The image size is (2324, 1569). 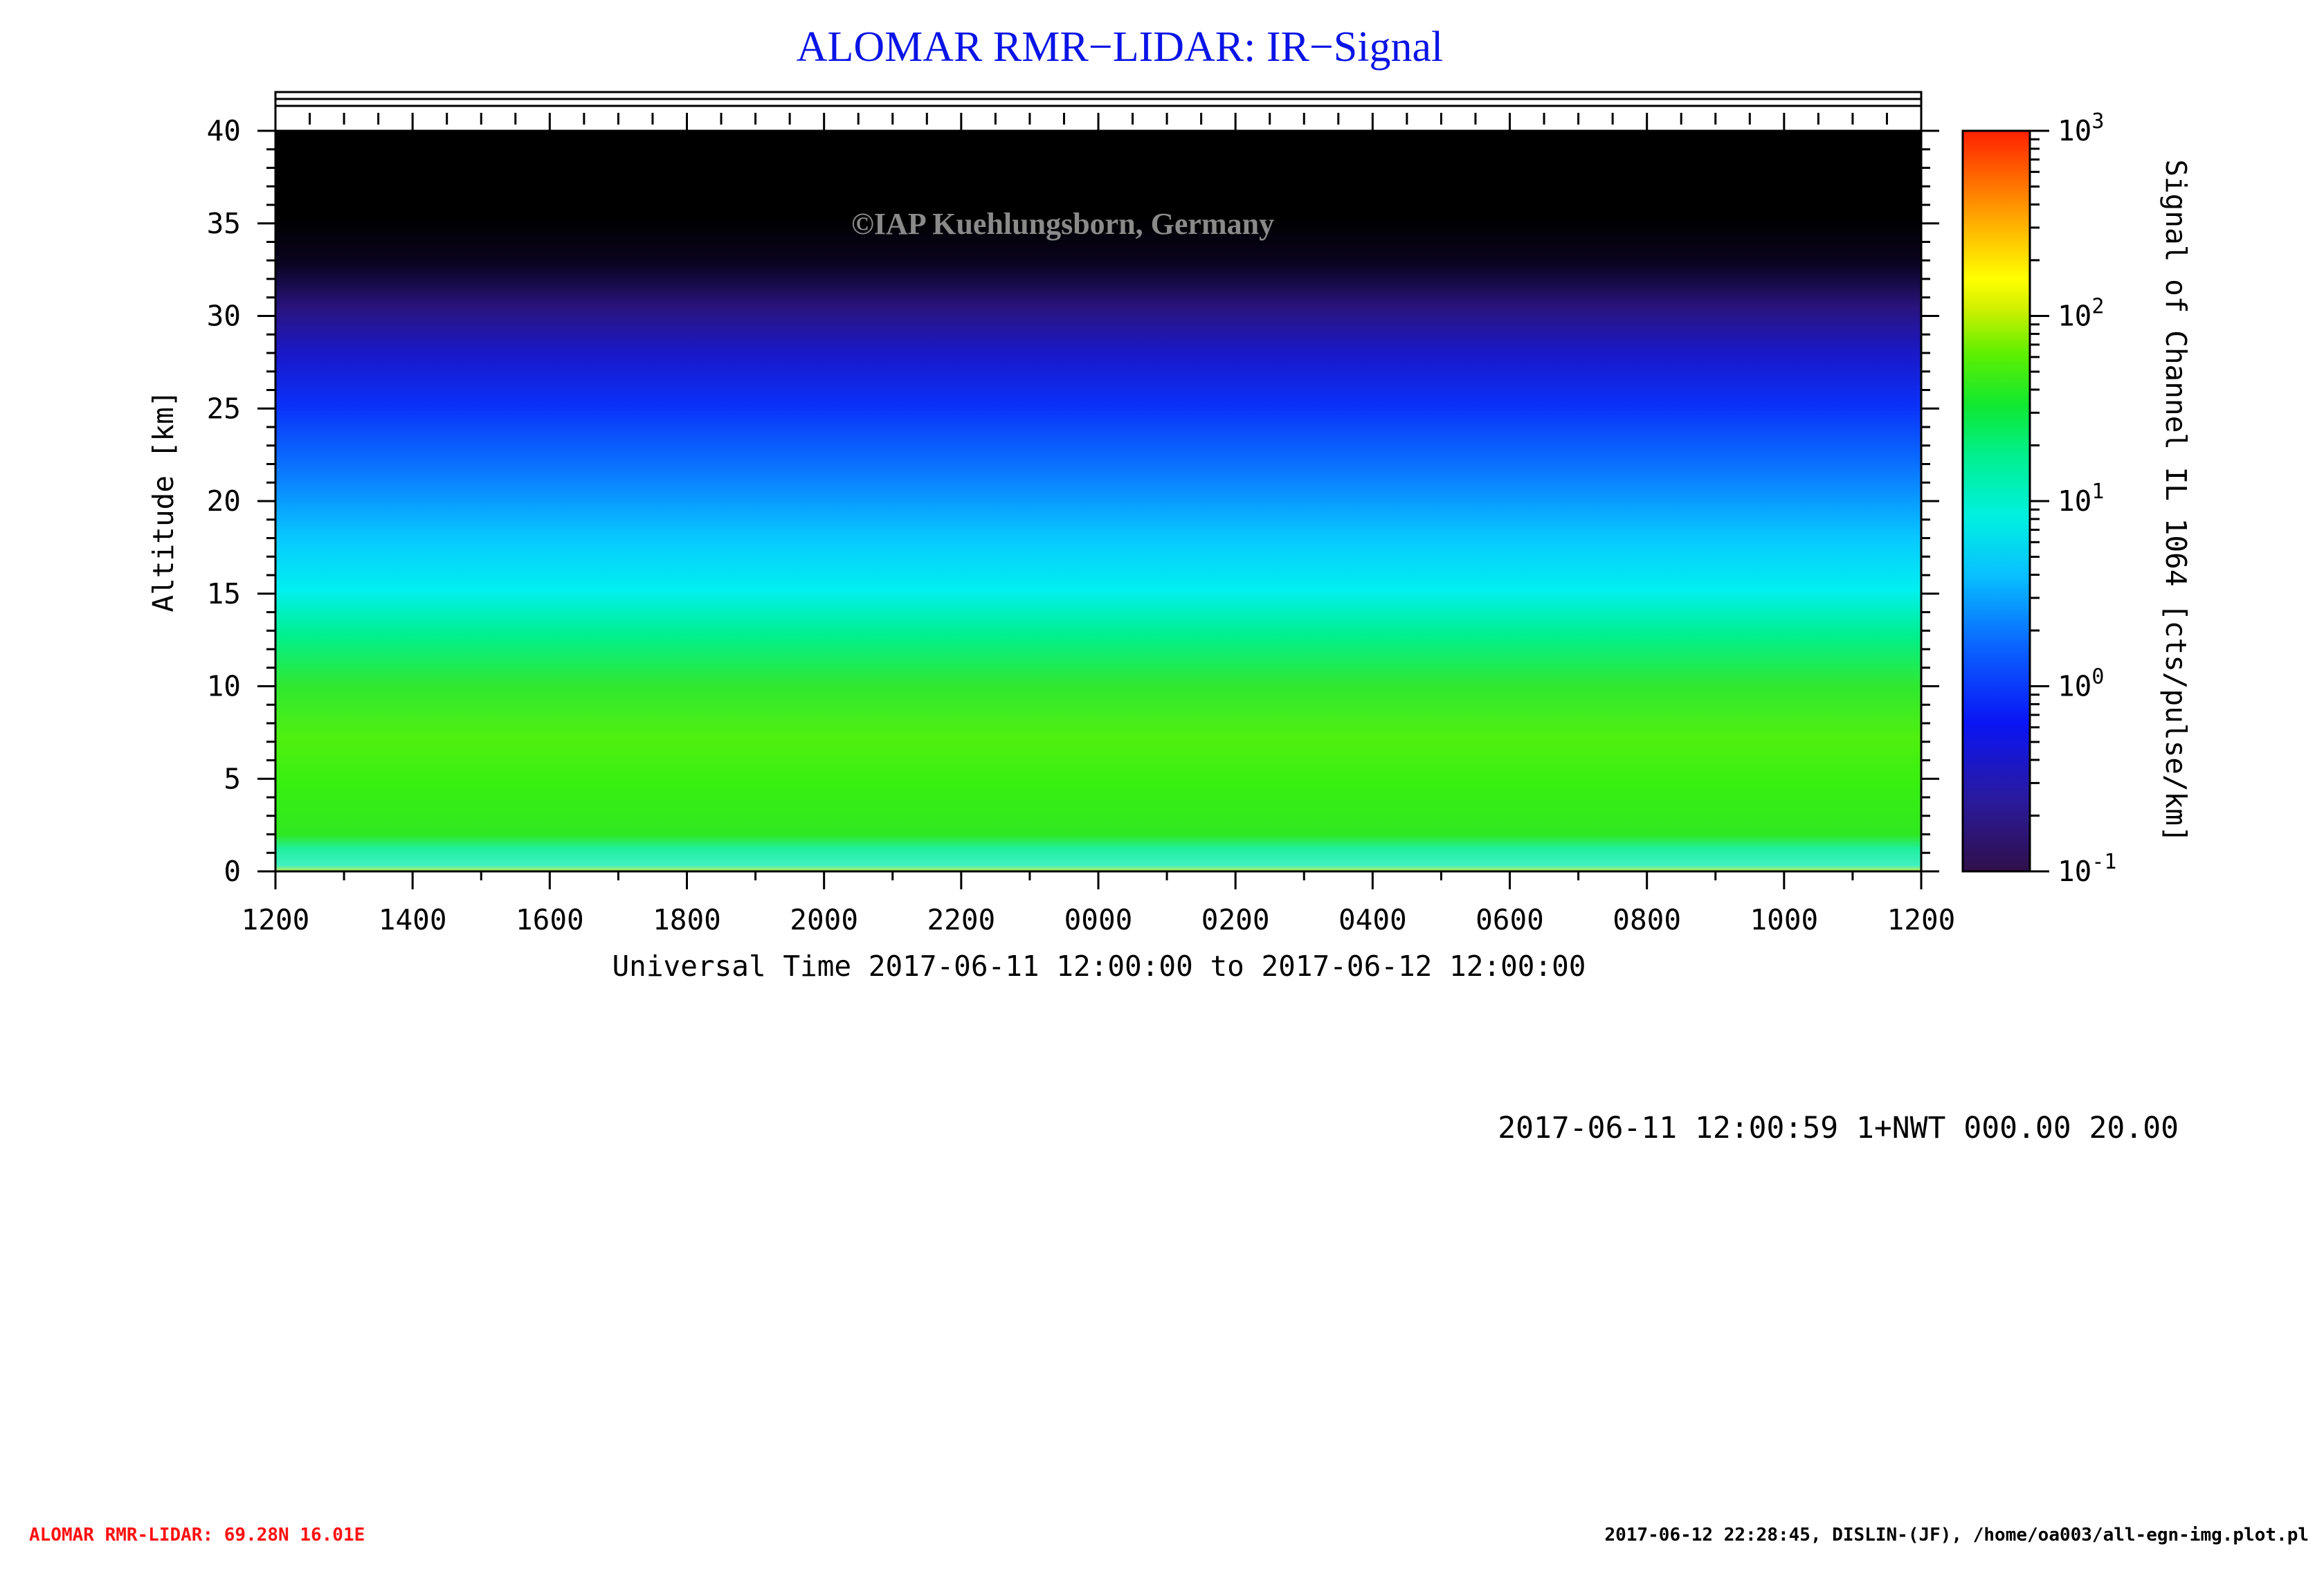 I want to click on x-tick-label: 1400, so click(x=413, y=919).